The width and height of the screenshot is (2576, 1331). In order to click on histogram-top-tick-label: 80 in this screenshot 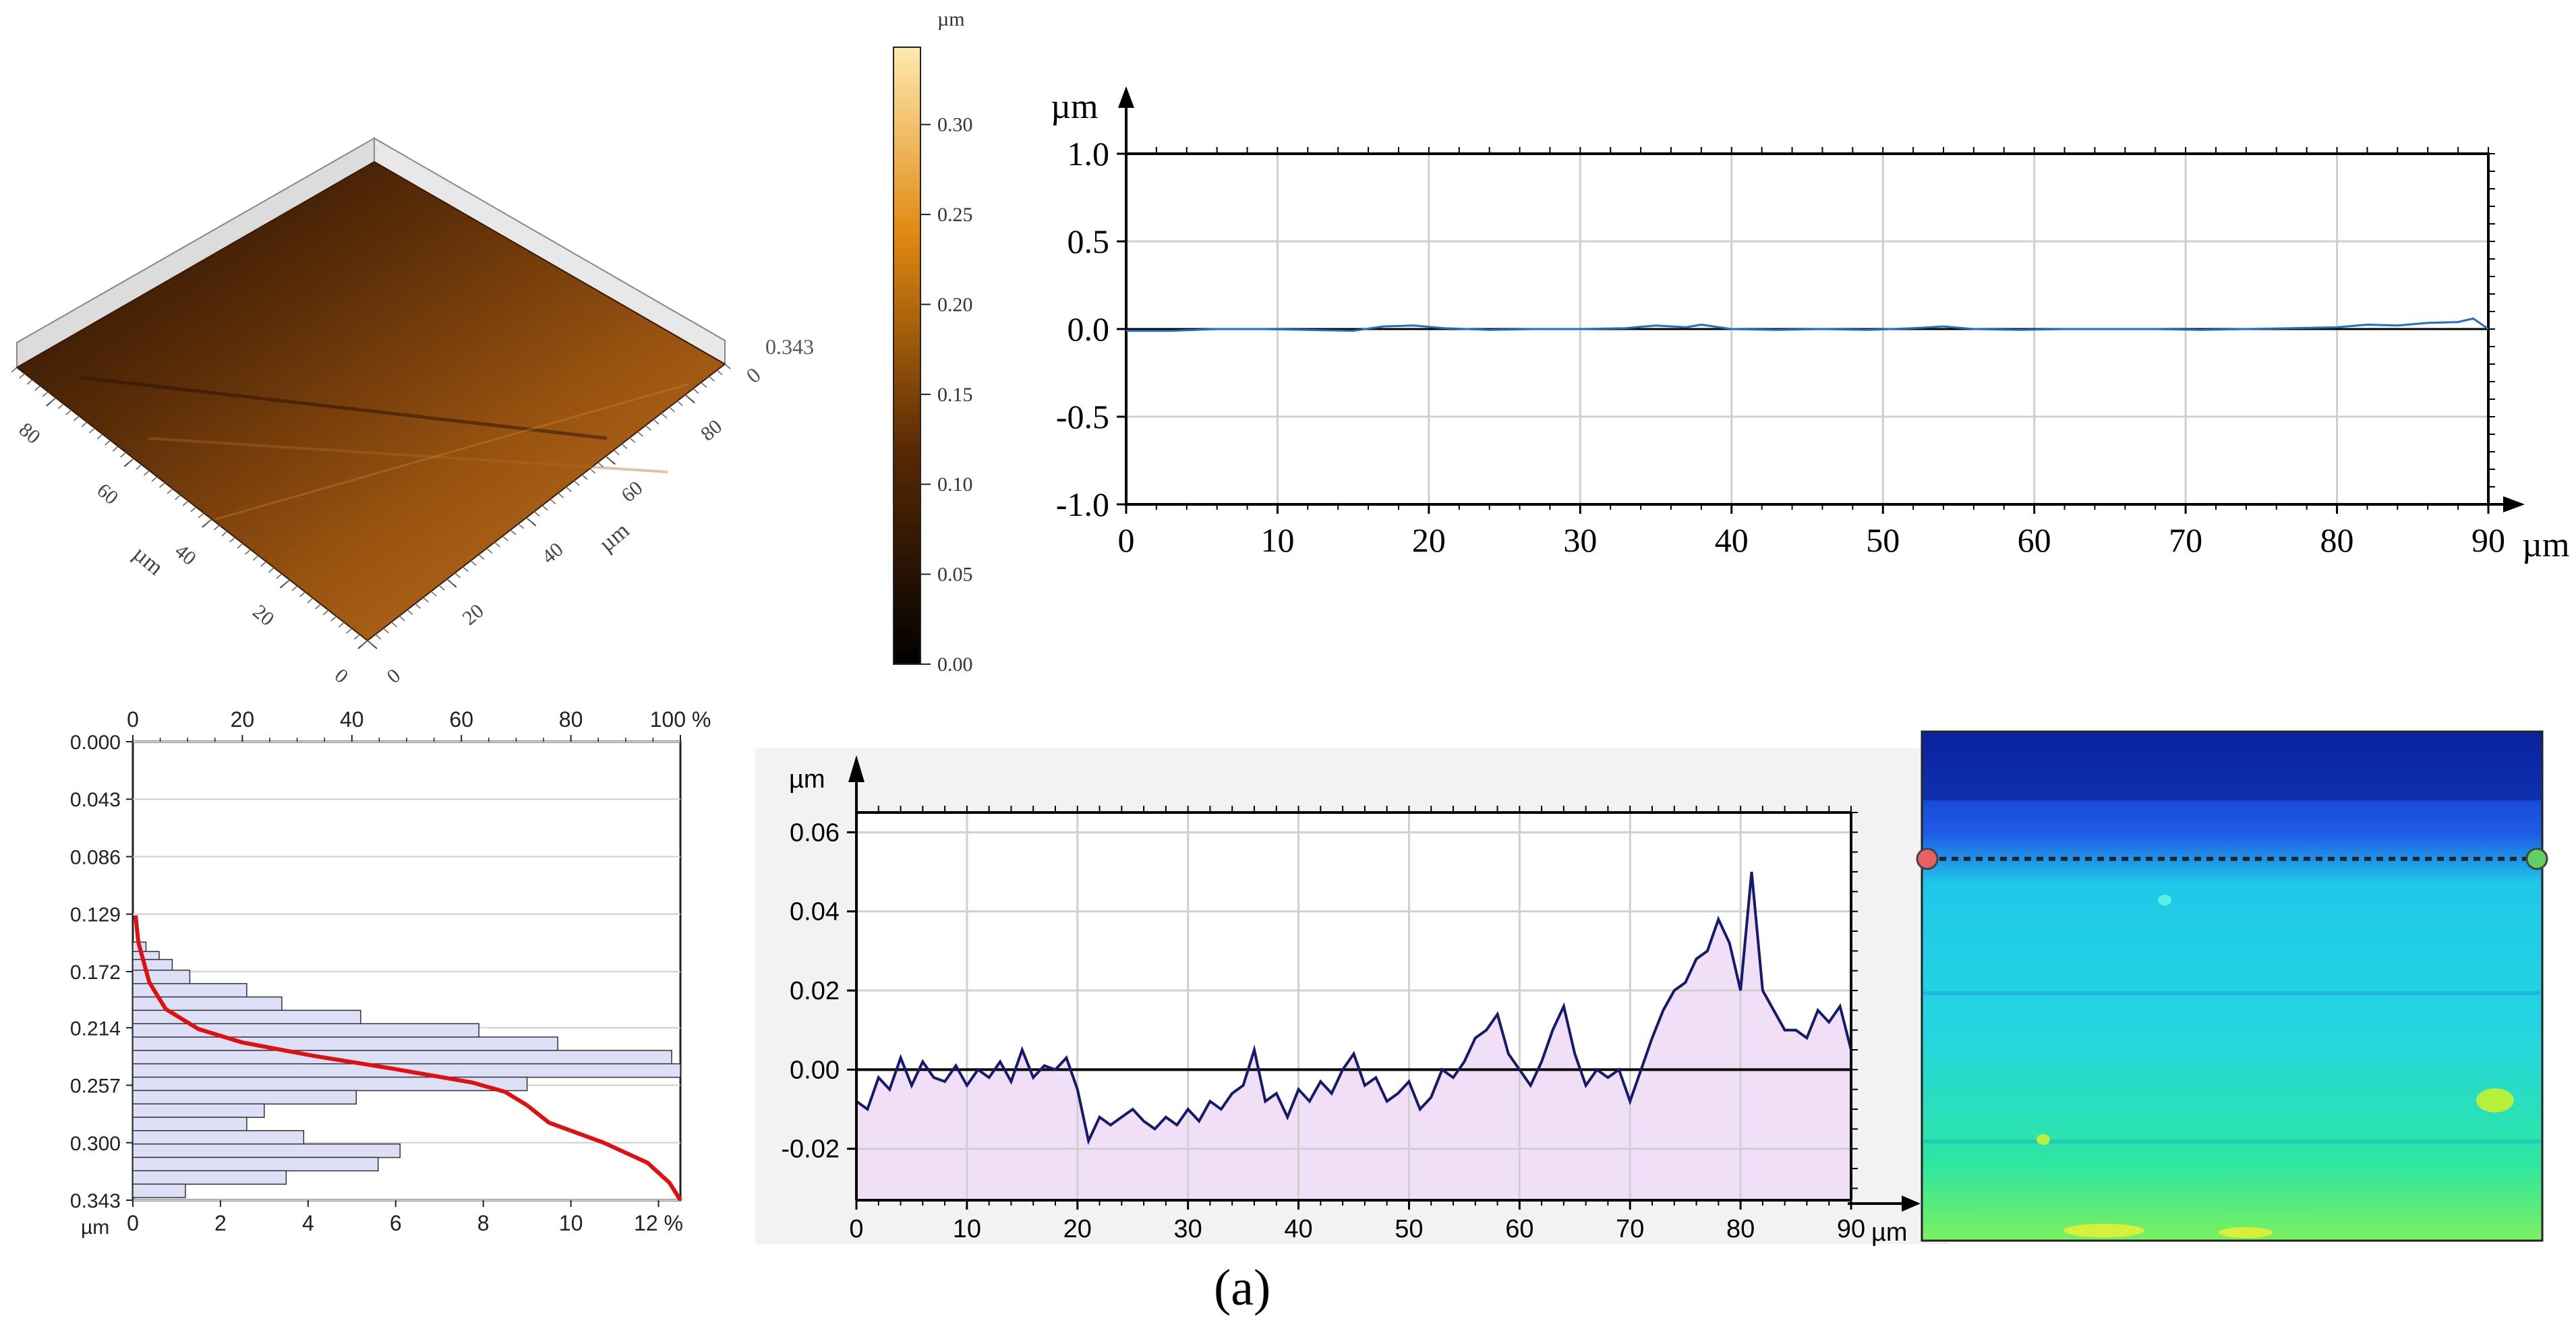, I will do `click(571, 719)`.